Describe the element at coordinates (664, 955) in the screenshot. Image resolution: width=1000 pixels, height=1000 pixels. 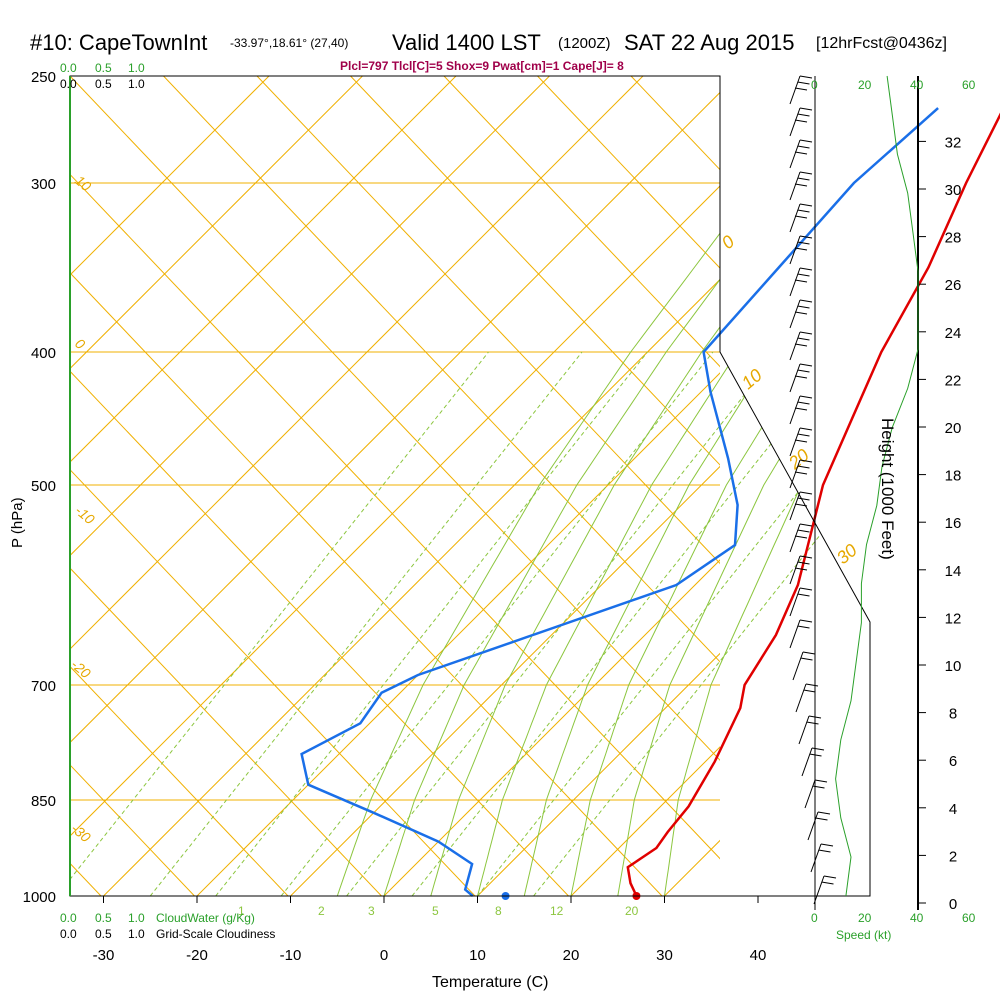
I see `x-tick-label: 30` at that location.